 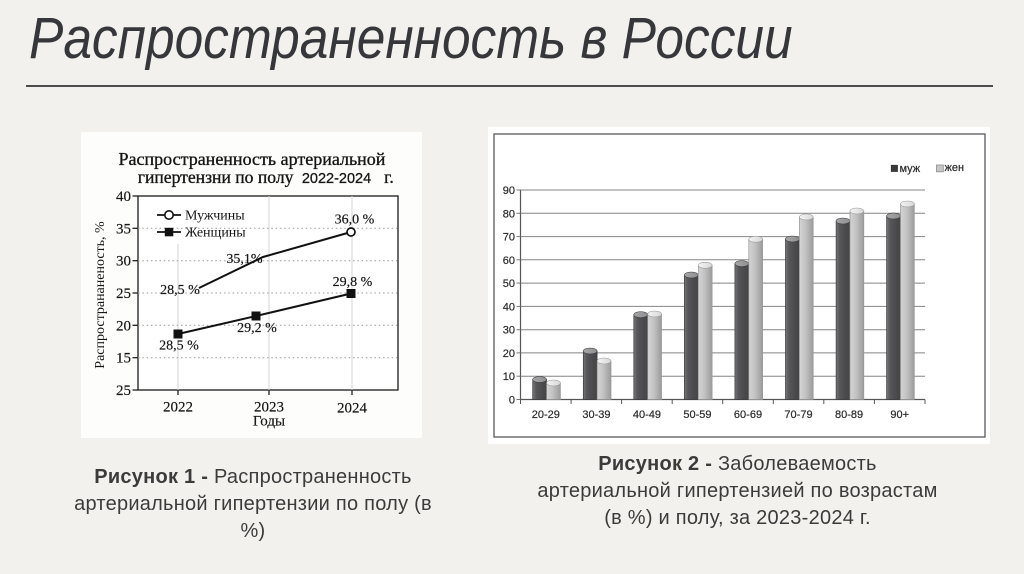 I want to click on svg-text: Годы, so click(x=269, y=422).